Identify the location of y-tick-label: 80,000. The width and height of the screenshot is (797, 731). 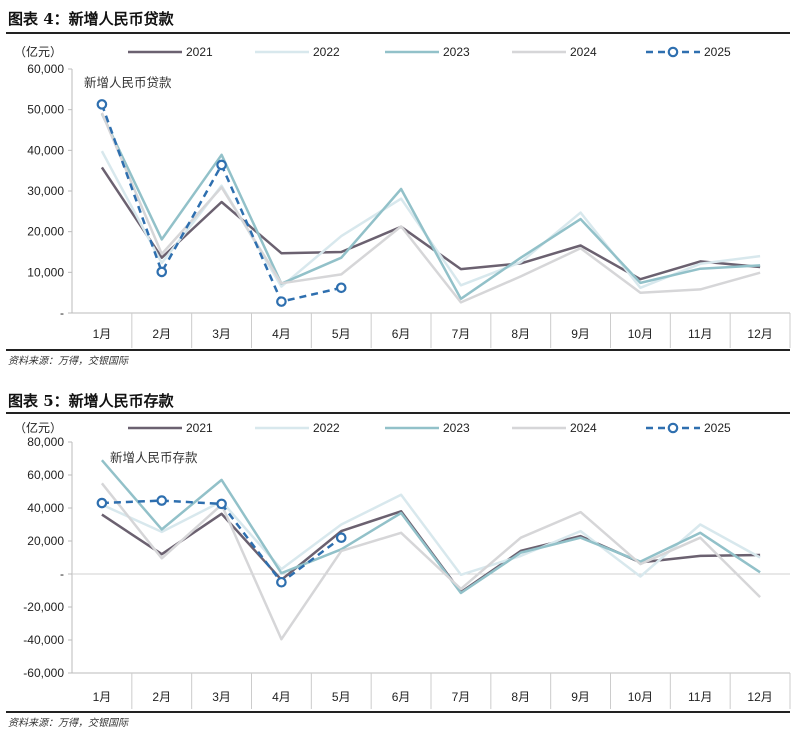
(45, 442).